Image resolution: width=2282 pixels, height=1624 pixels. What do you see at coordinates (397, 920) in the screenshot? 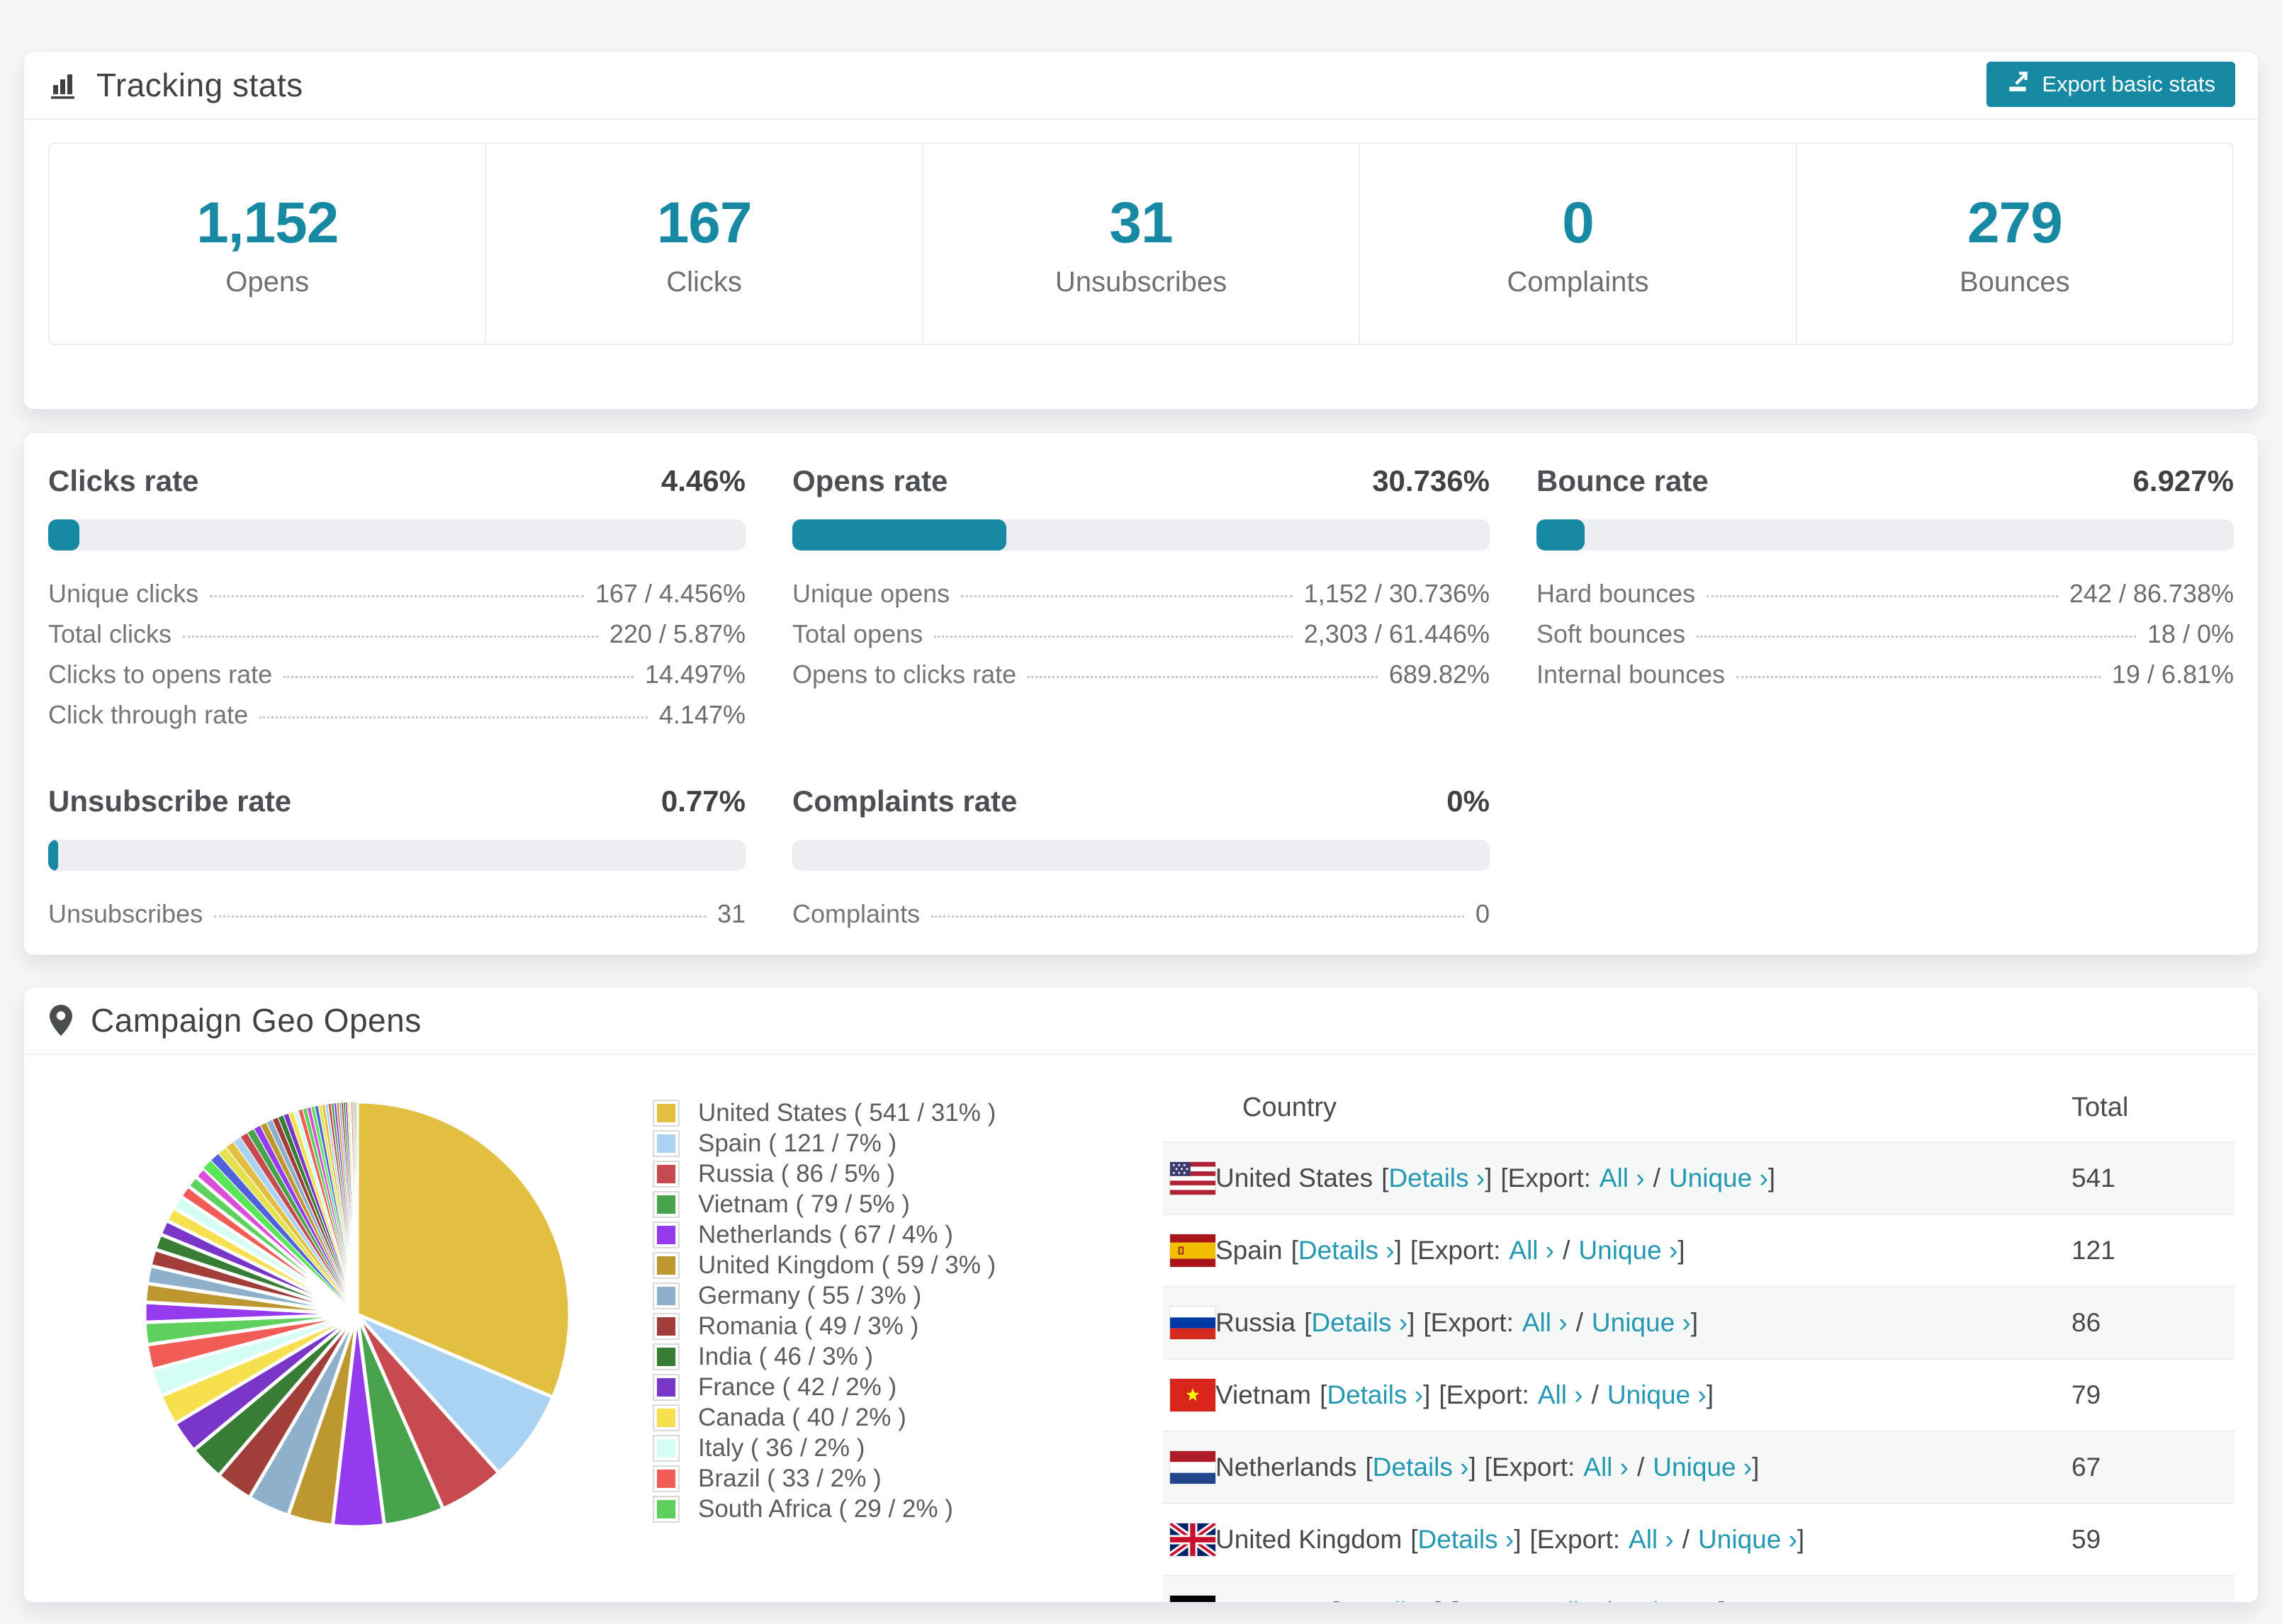
I see `rate-detail-row: Unsubscribes 31` at bounding box center [397, 920].